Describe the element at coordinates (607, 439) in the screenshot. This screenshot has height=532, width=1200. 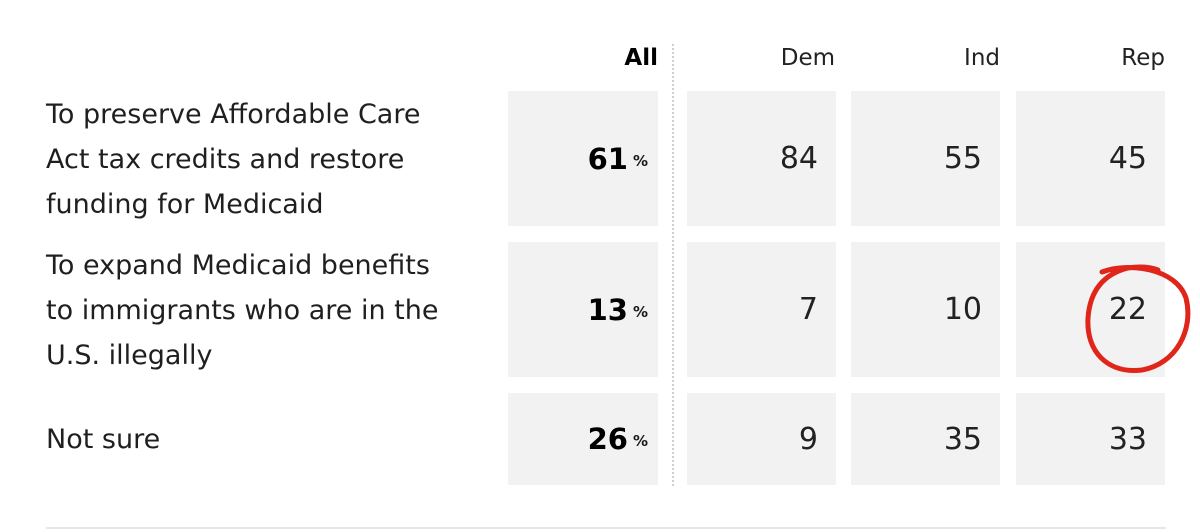
I see `value-all: 26` at that location.